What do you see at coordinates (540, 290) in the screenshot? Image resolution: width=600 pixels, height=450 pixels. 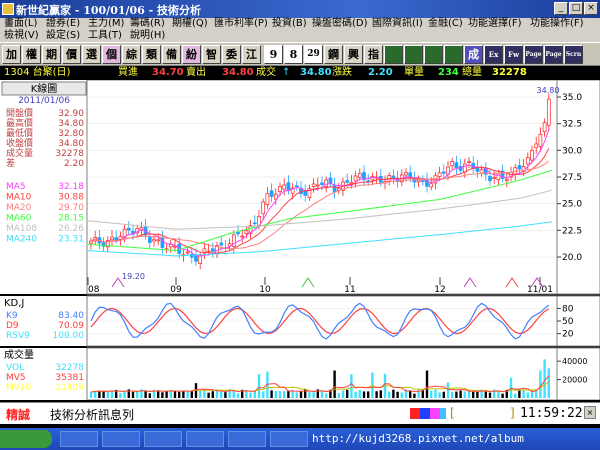 I see `x-tick-label: 11/01` at bounding box center [540, 290].